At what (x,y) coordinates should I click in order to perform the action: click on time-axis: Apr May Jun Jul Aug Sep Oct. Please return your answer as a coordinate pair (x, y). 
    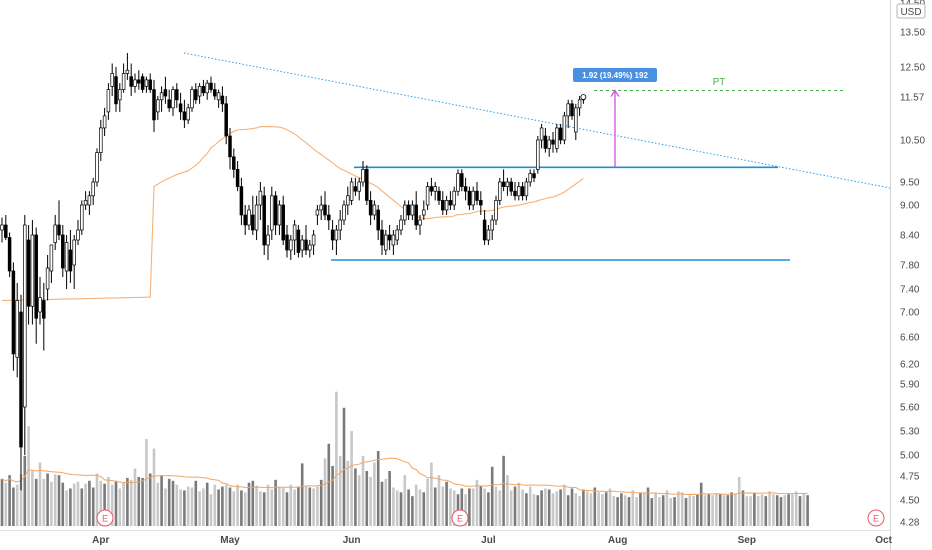
    Looking at the image, I should click on (492, 540).